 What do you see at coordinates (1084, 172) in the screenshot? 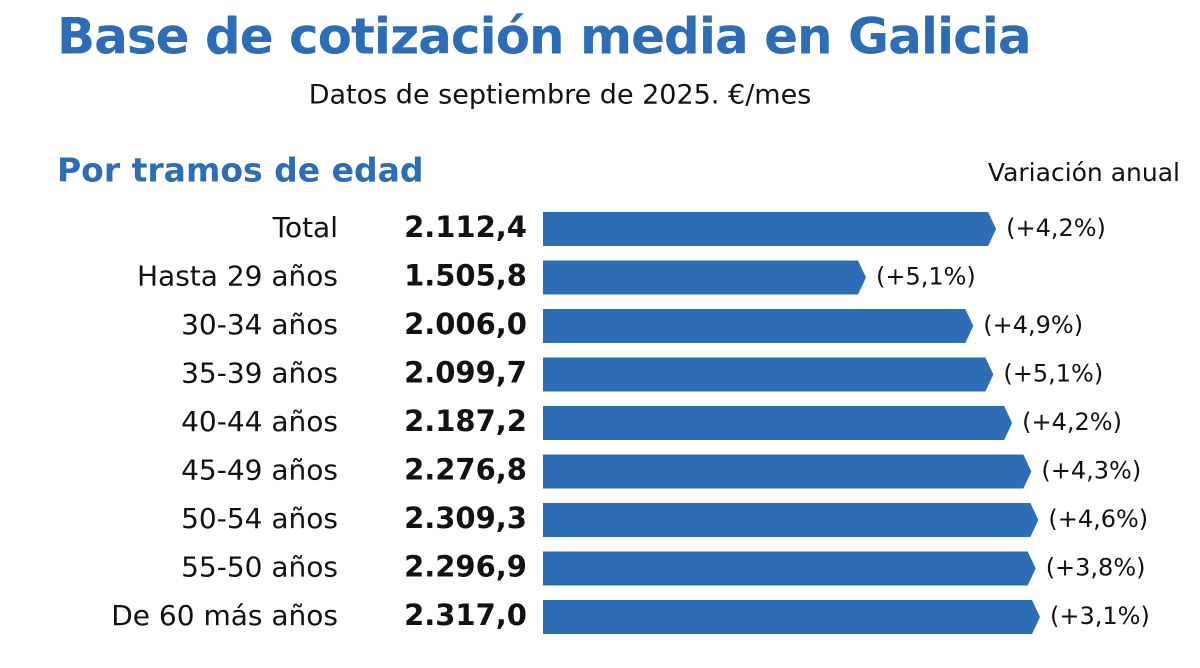
I see `variation-header: Variación anual` at bounding box center [1084, 172].